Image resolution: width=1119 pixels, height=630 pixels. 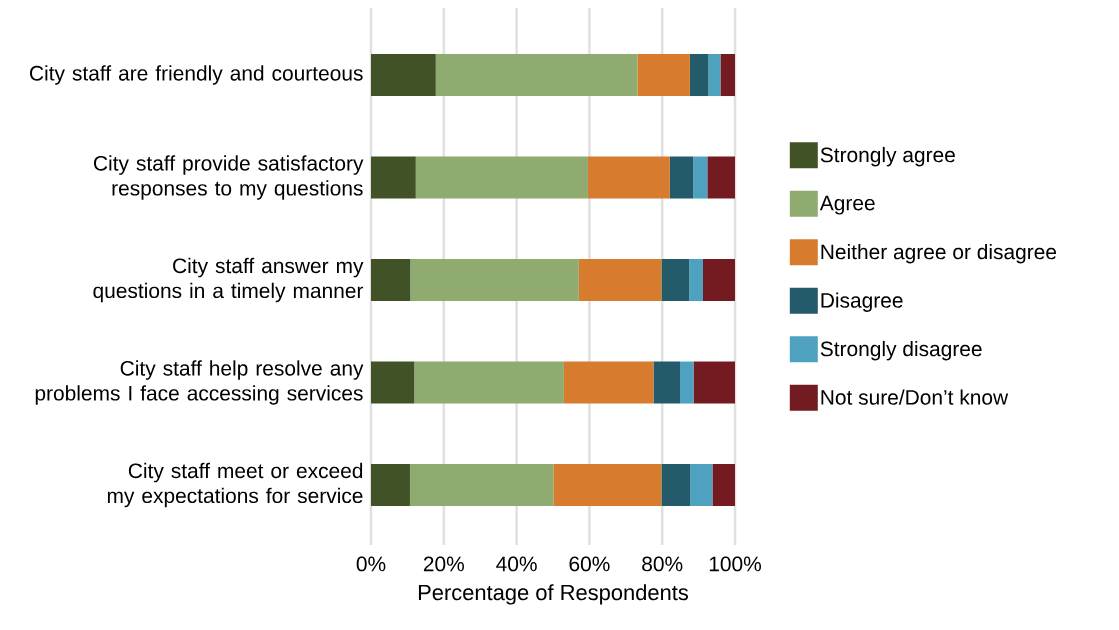 I want to click on legend-label: Strongly disagree, so click(x=901, y=350).